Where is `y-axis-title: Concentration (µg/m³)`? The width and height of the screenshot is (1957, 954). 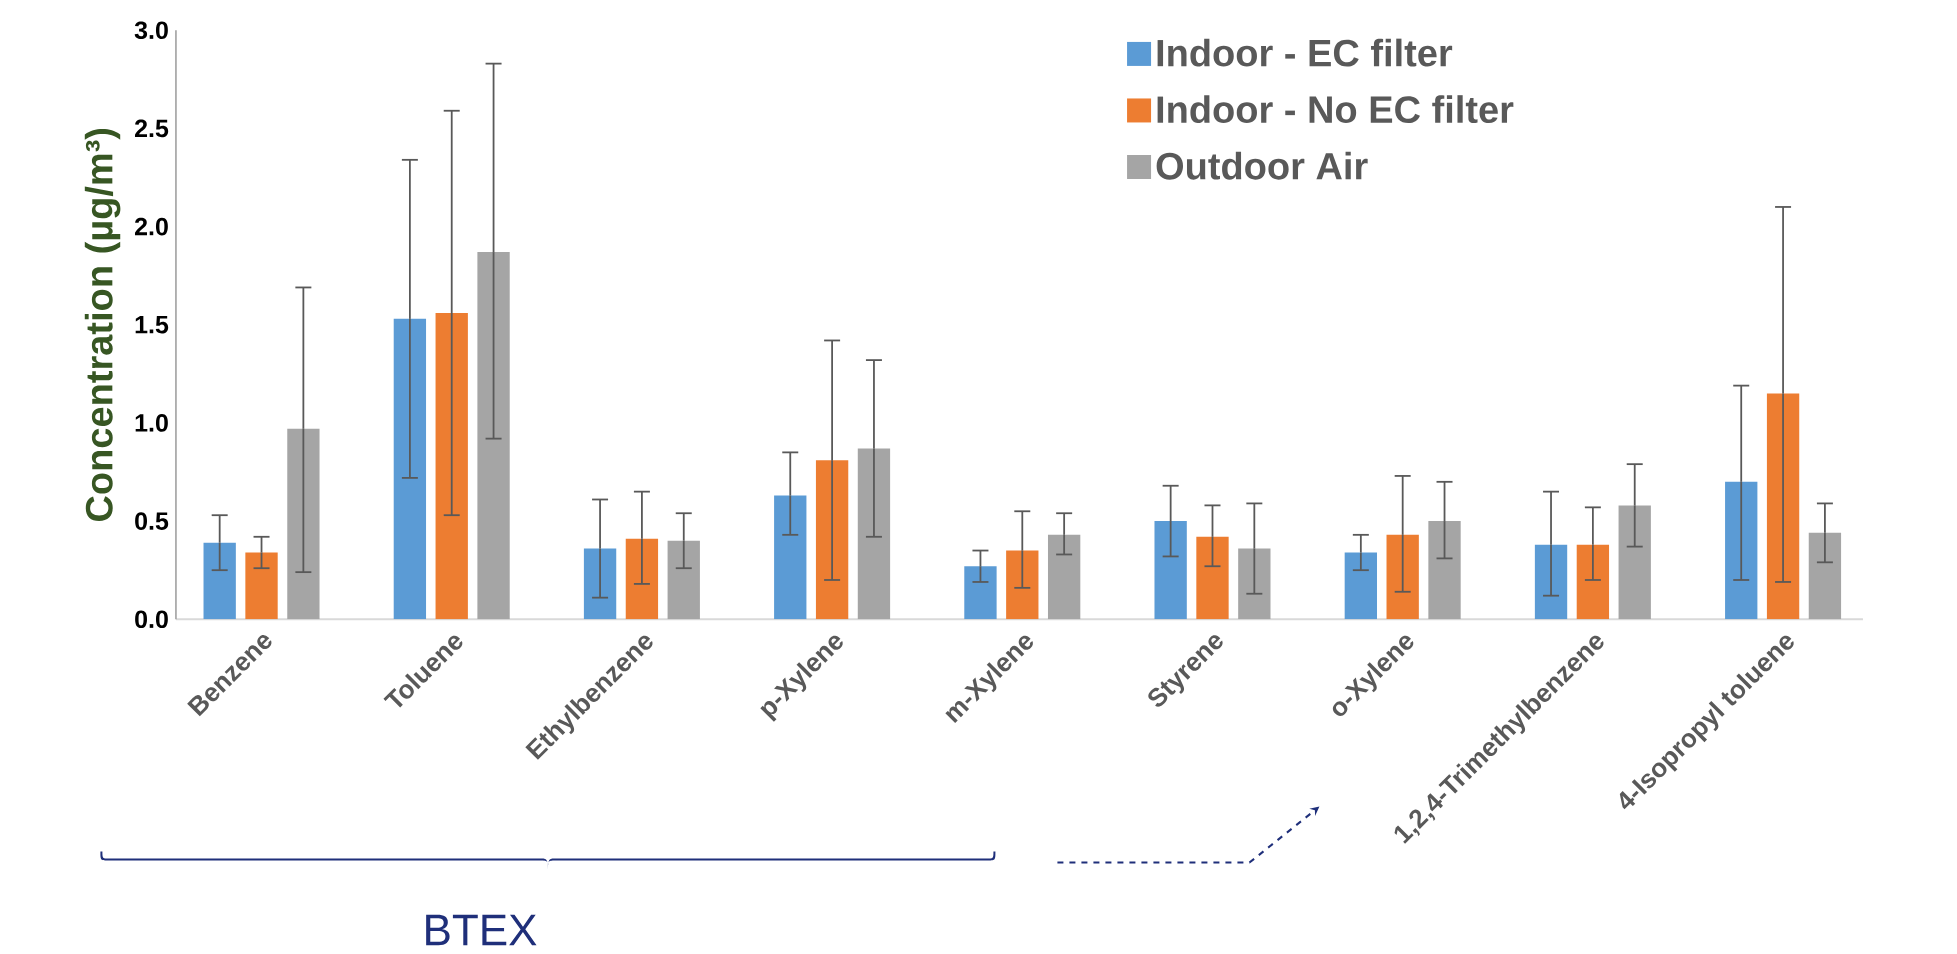
y-axis-title: Concentration (µg/m³) is located at coordinates (102, 324).